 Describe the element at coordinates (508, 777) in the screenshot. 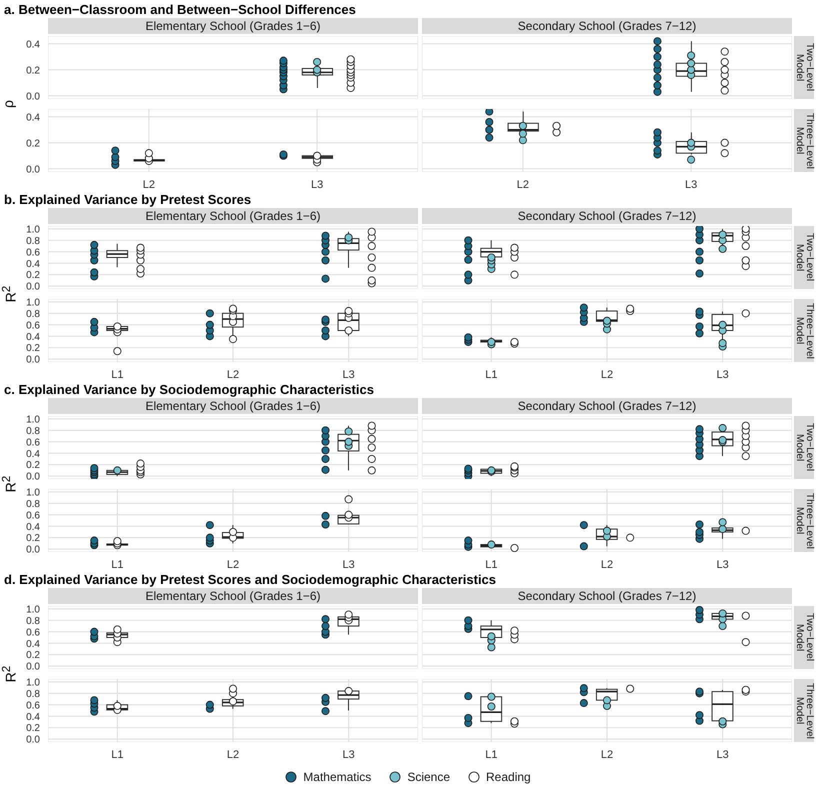

I see `legend-label: Reading` at that location.